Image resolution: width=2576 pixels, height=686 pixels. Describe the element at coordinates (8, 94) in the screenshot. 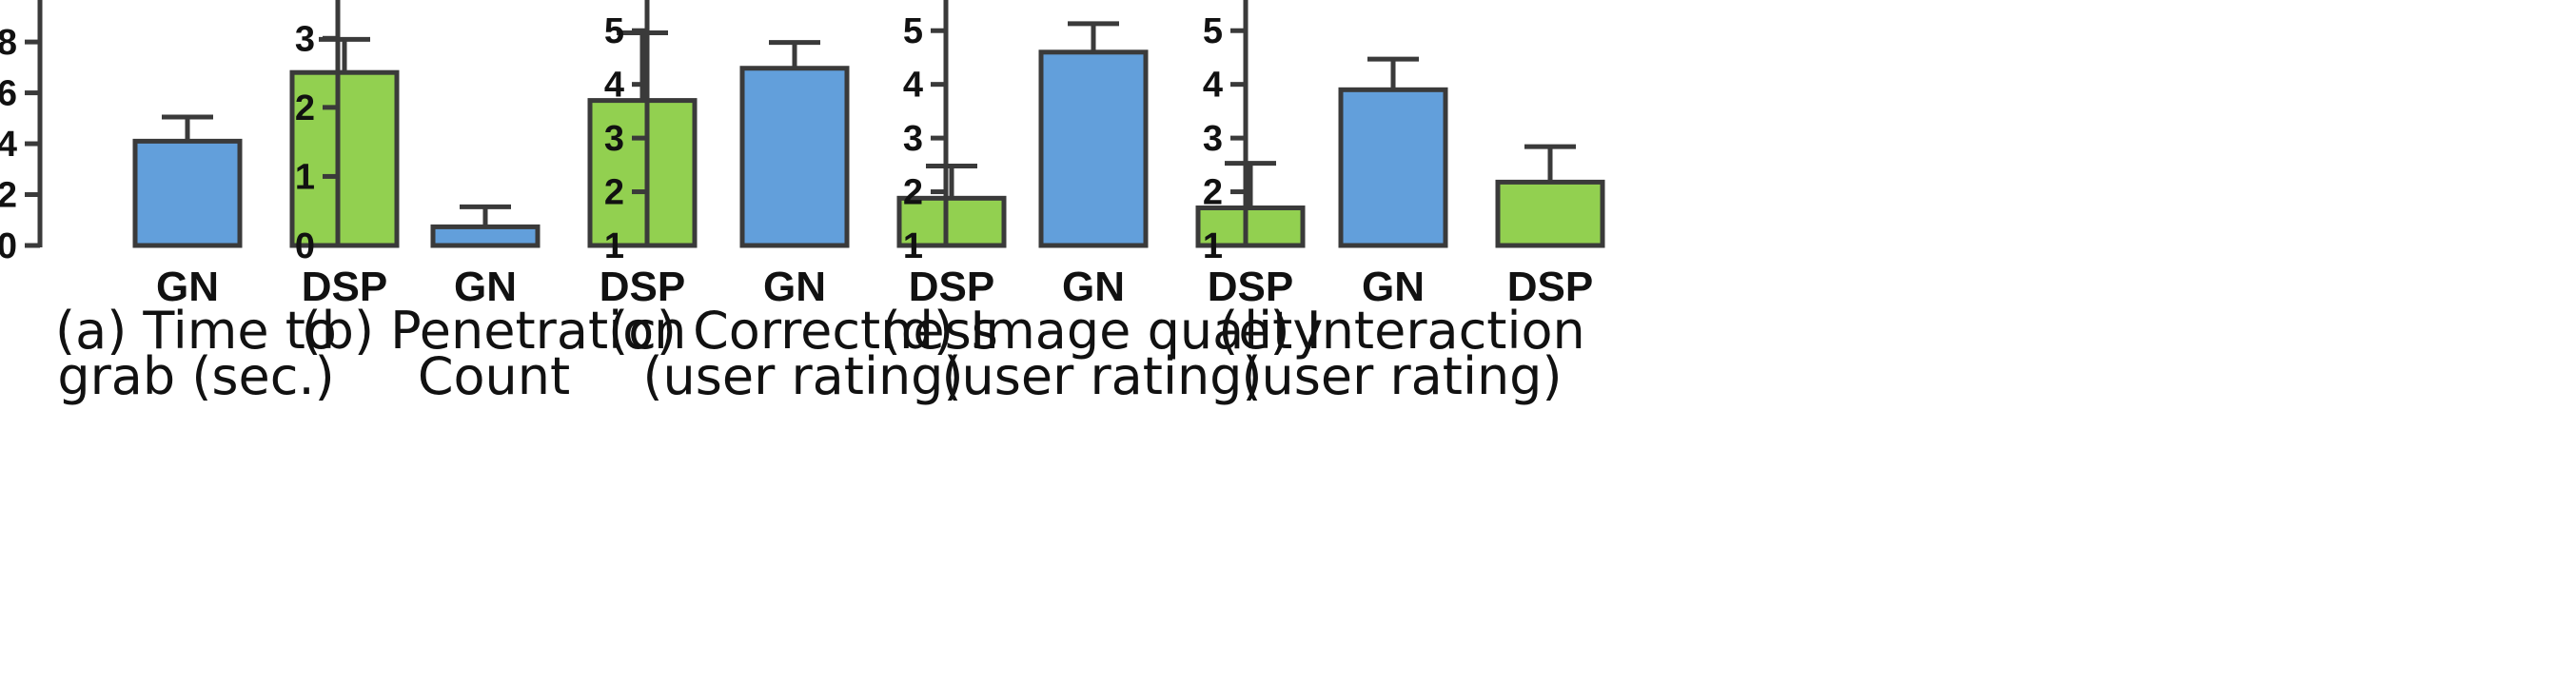

I see `y-tick-label: 6` at that location.